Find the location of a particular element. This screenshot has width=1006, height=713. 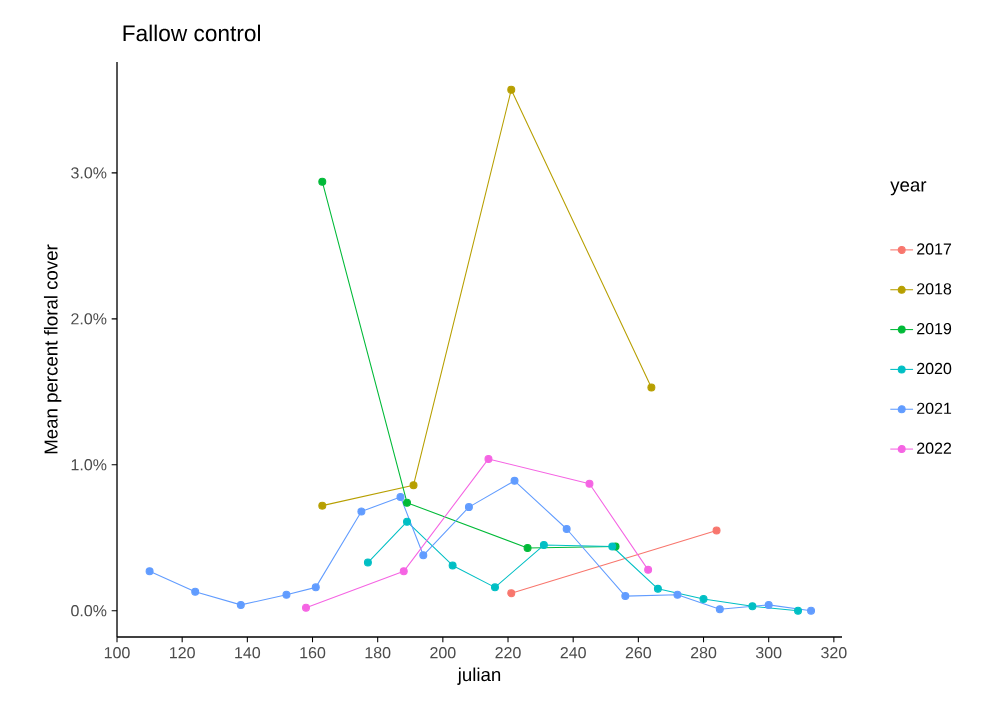

y-axis-title: Mean percent floral cover is located at coordinates (52, 349).